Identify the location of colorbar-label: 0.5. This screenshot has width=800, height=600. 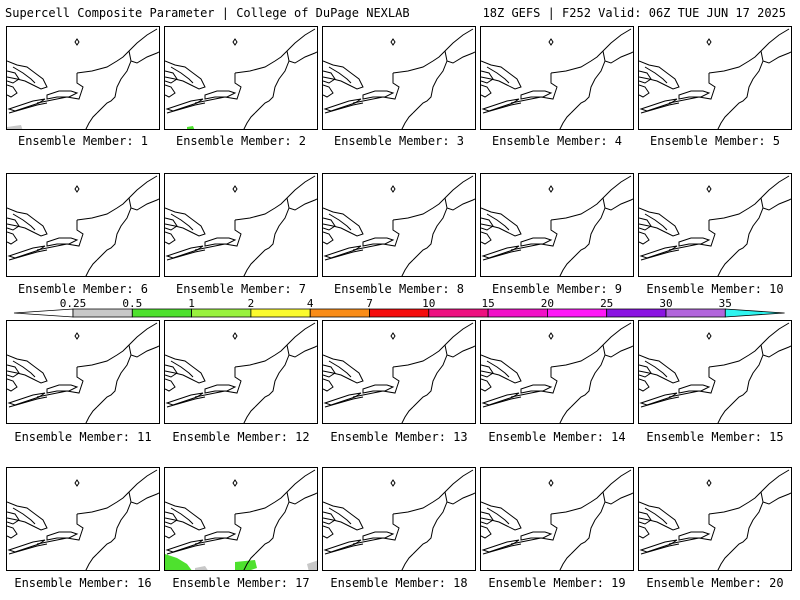
(132, 303).